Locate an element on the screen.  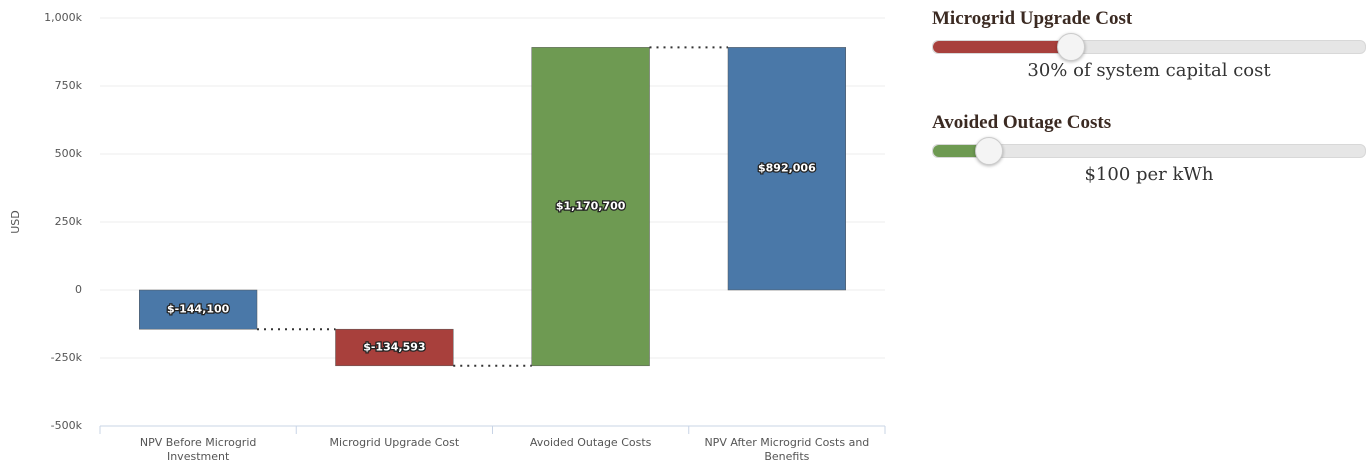
y-axis-label: USD is located at coordinates (15, 222).